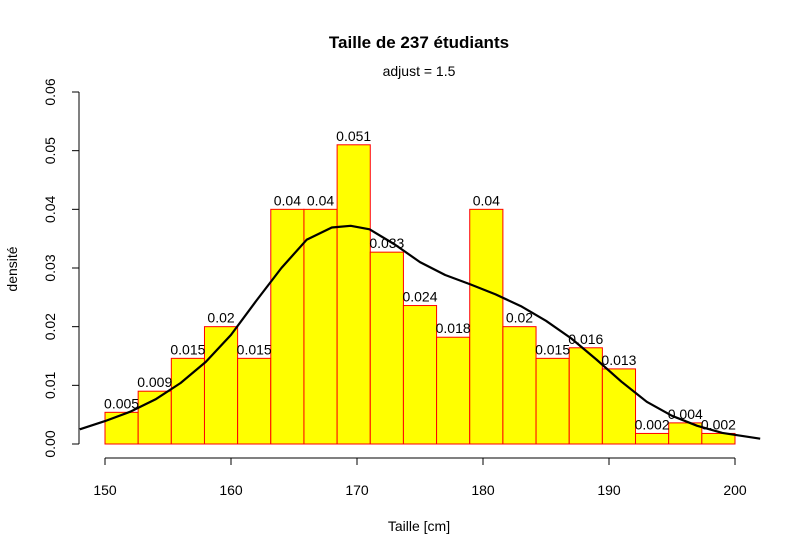 This screenshot has width=801, height=557. Describe the element at coordinates (420, 477) in the screenshot. I see `x-axis: 150 160 170 180 190 200` at that location.